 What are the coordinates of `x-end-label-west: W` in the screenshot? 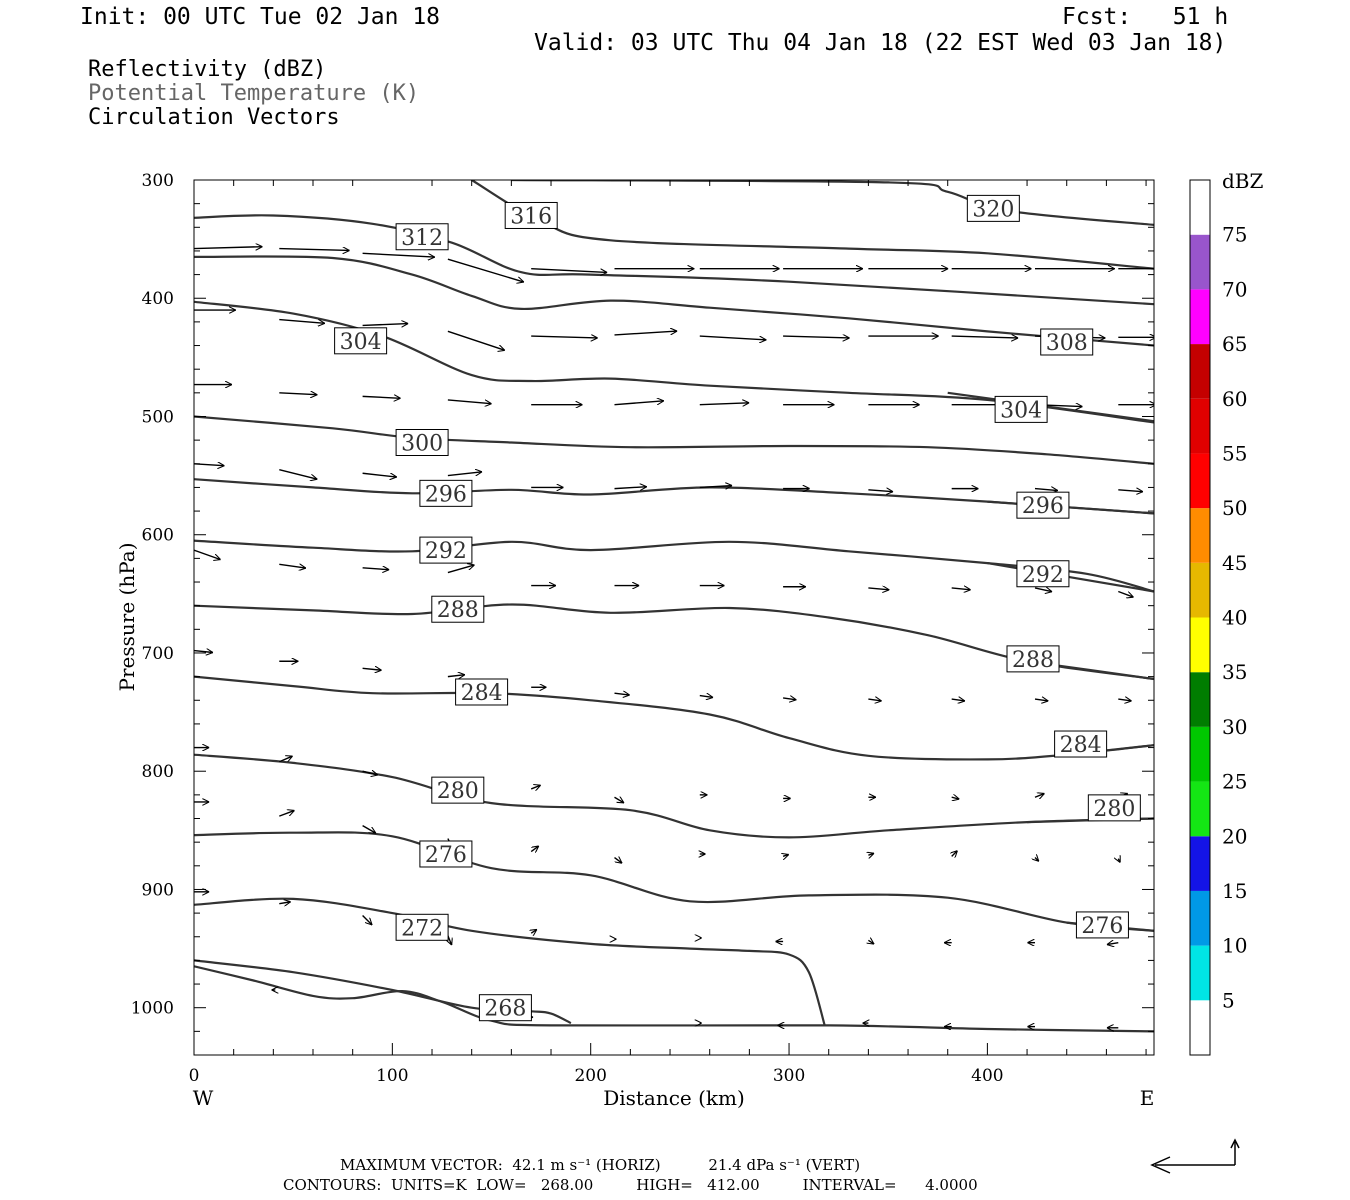 It's located at (203, 1098).